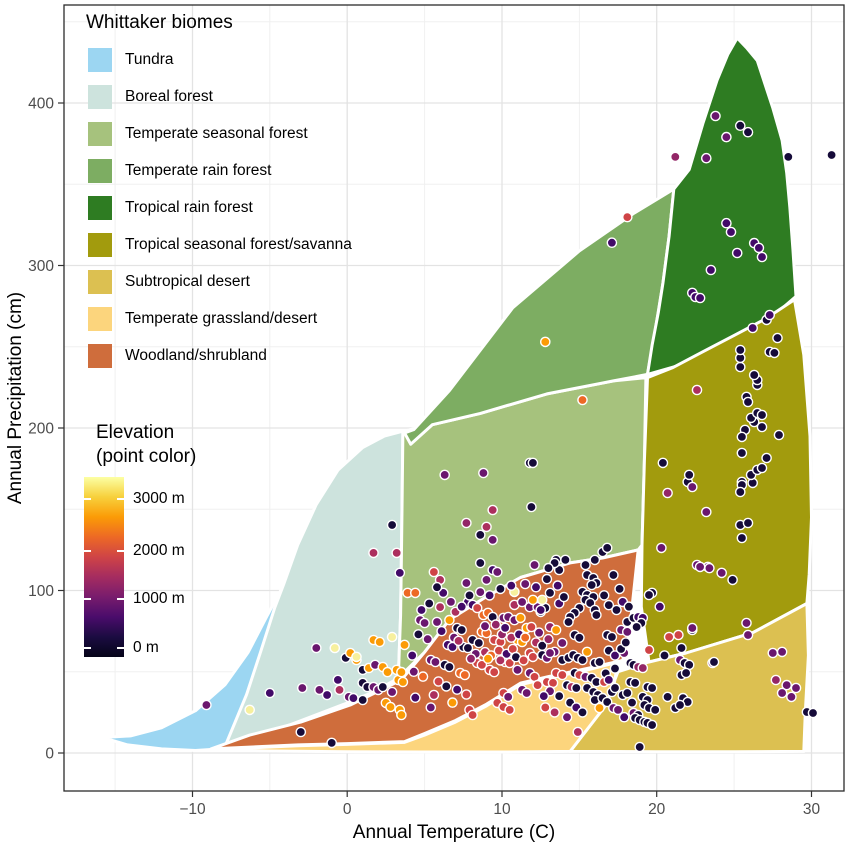 The width and height of the screenshot is (850, 849). Describe the element at coordinates (502, 809) in the screenshot. I see `x-tick-label: 10` at that location.